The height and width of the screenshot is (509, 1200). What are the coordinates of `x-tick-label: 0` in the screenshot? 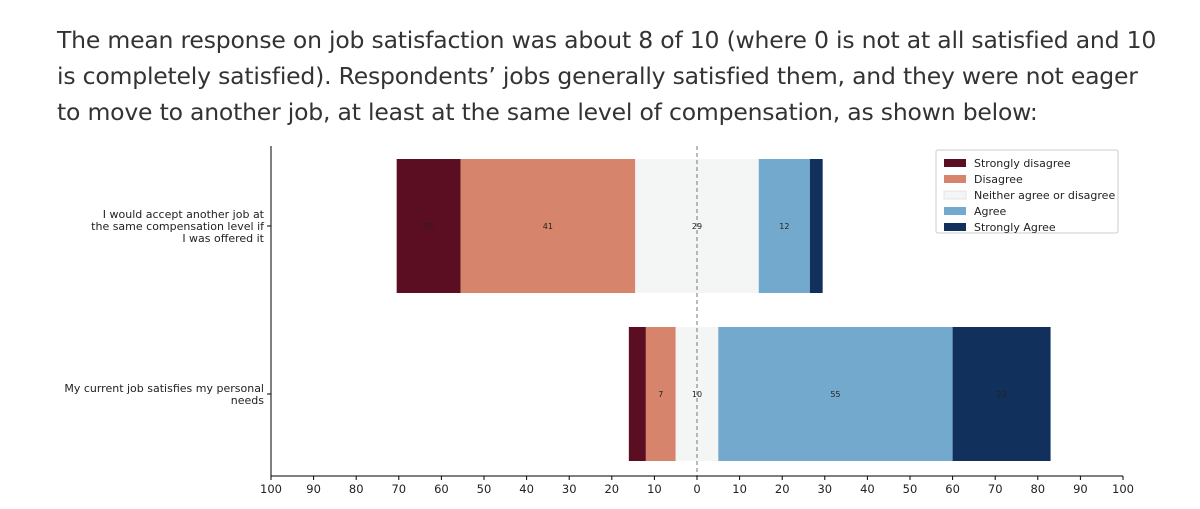 It's located at (696, 489).